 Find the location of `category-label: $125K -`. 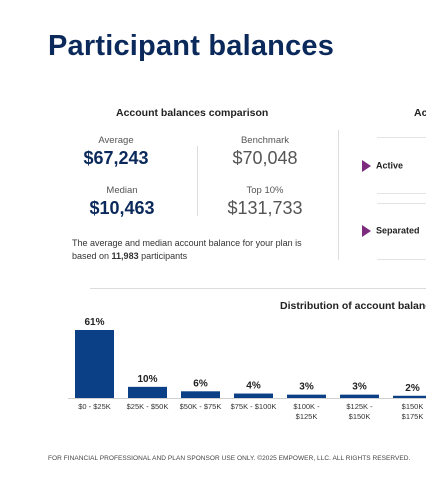

category-label: $125K - is located at coordinates (359, 406).